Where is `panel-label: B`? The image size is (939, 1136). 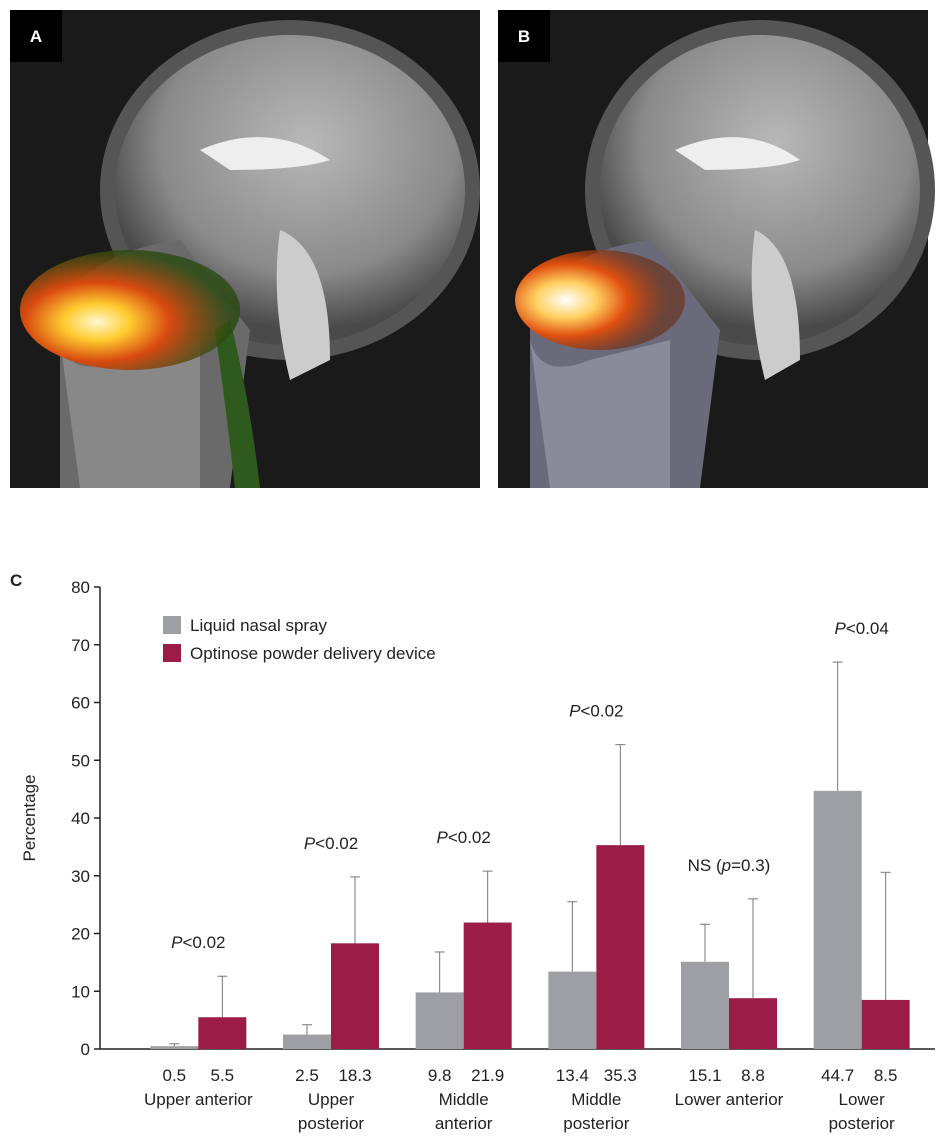 panel-label: B is located at coordinates (524, 36).